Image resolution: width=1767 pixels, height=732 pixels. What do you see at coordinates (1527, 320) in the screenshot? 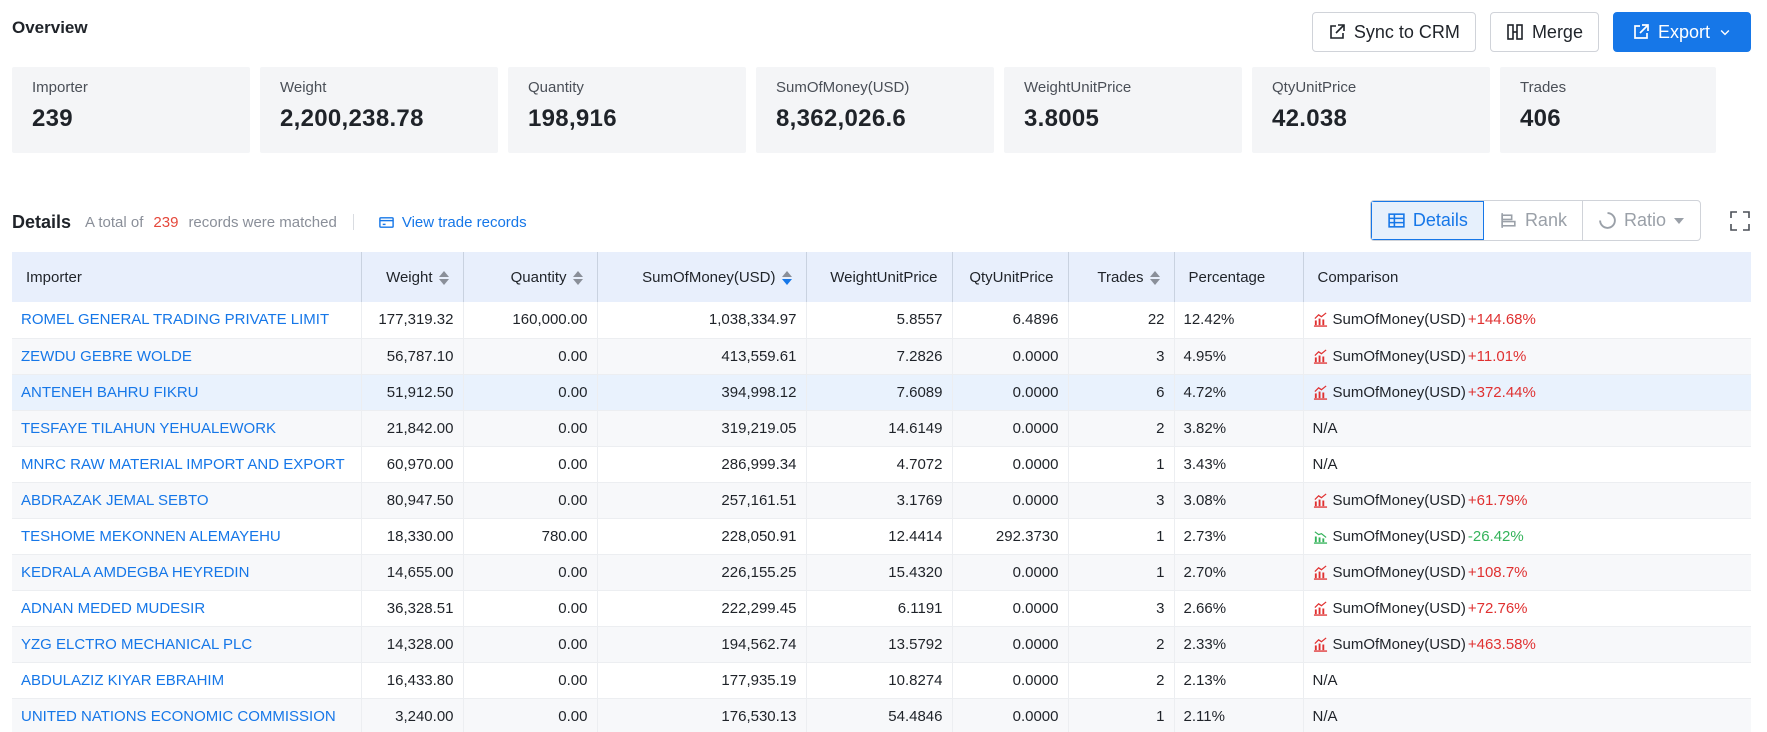
I see `cell-comparison: SumOfMoney(USD) +144.68%` at bounding box center [1527, 320].